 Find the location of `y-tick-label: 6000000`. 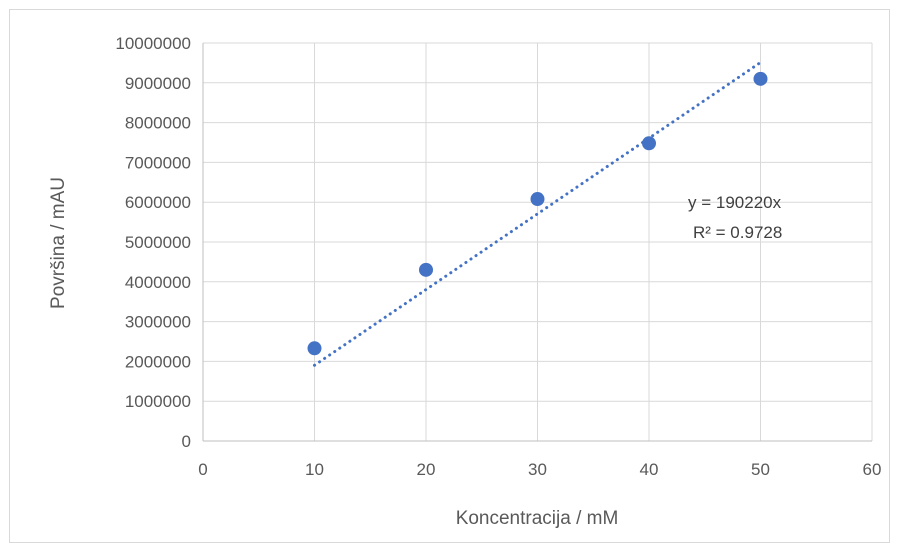

y-tick-label: 6000000 is located at coordinates (158, 202).